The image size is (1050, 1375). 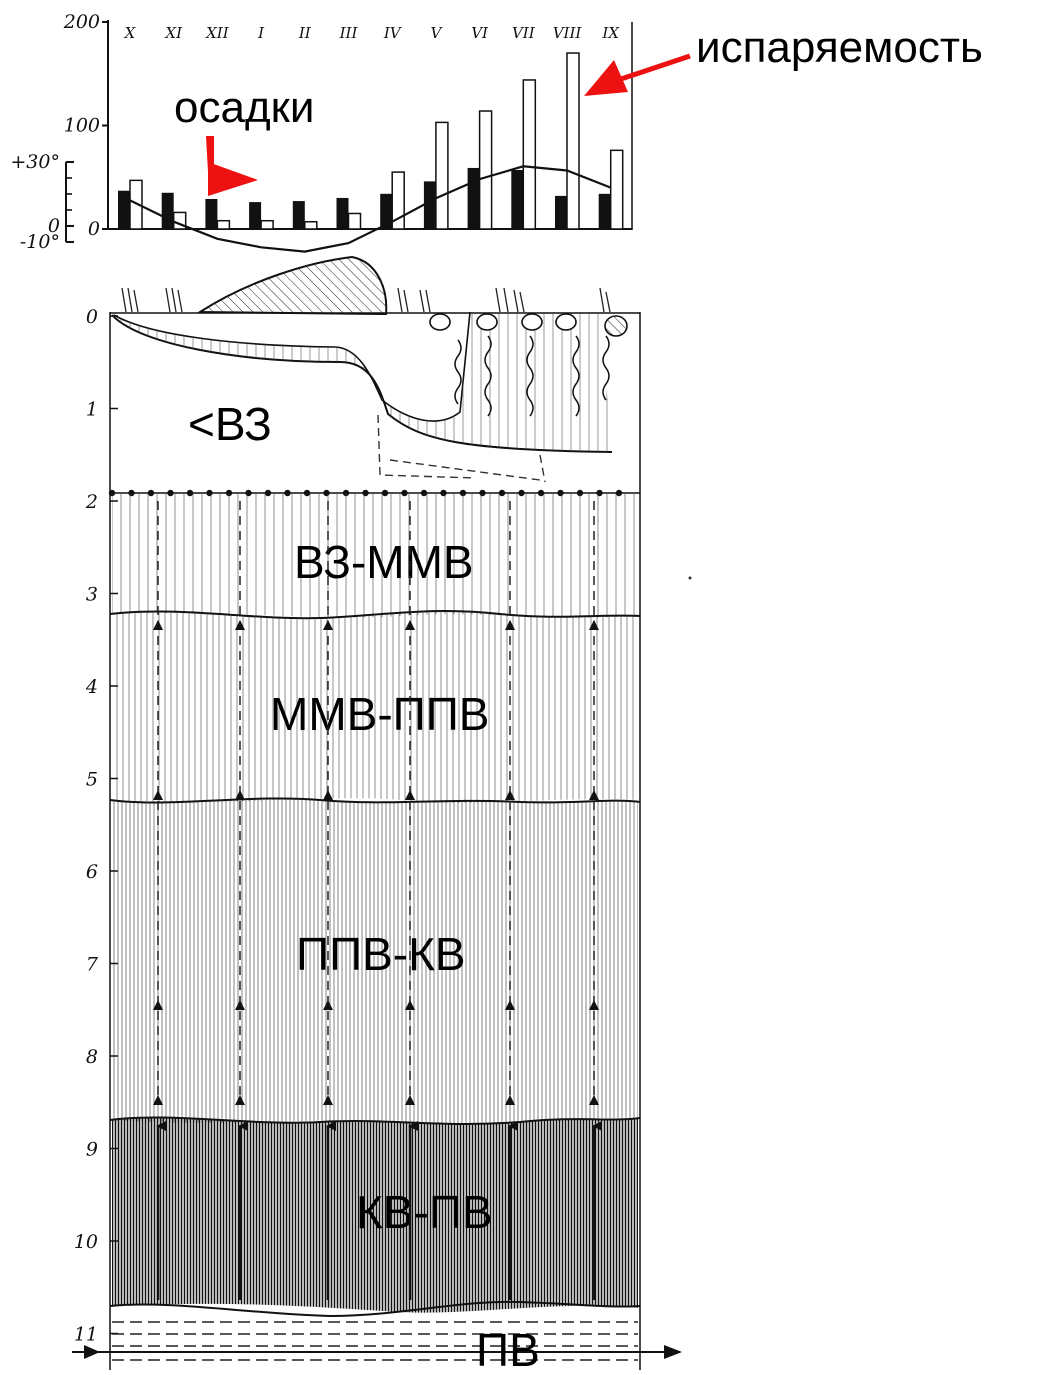 What do you see at coordinates (86, 1242) in the screenshot?
I see `depth-tick-label: 10` at bounding box center [86, 1242].